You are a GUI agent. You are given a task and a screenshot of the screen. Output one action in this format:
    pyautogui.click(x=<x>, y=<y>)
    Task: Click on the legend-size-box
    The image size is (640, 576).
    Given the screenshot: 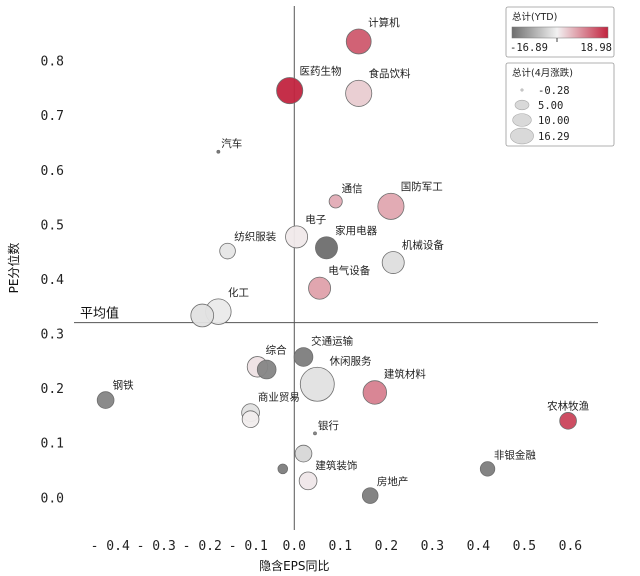 What is the action you would take?
    pyautogui.click(x=560, y=104)
    